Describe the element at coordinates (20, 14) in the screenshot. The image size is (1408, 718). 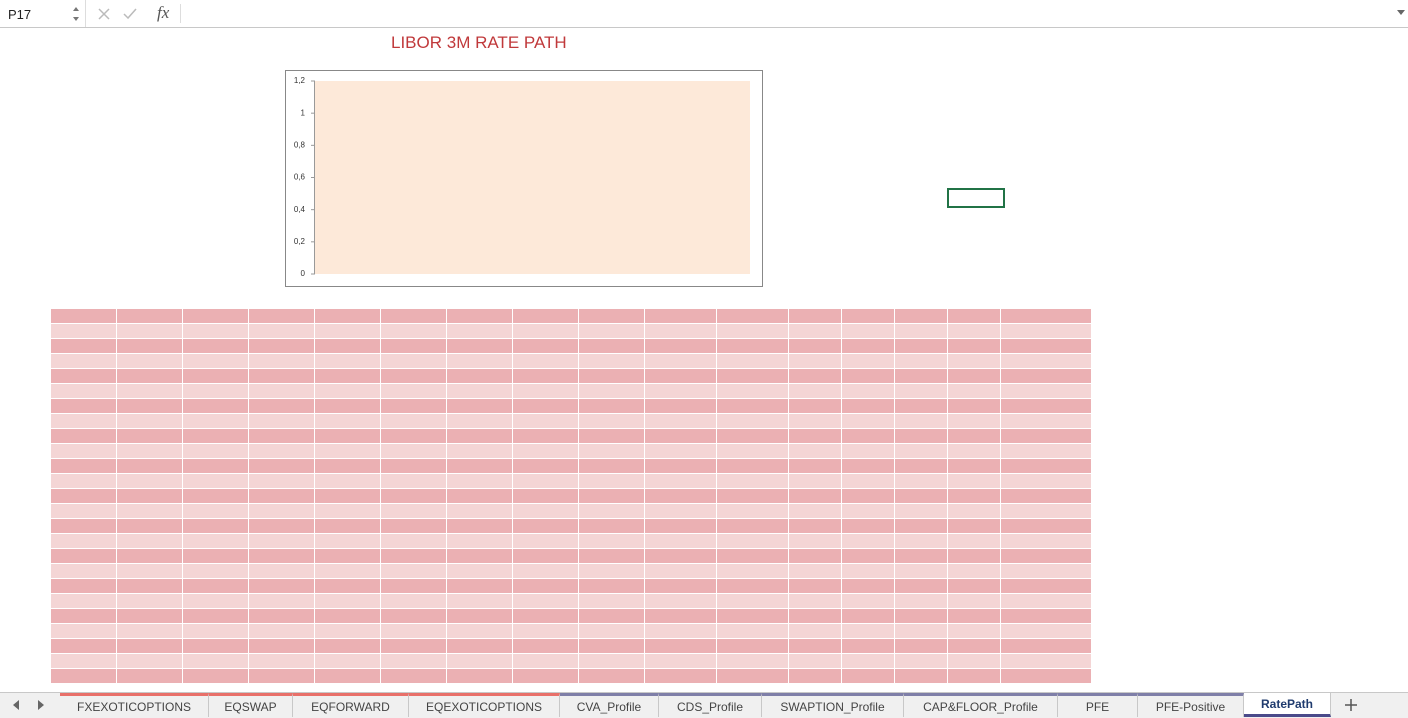
I see `name-box: P17` at that location.